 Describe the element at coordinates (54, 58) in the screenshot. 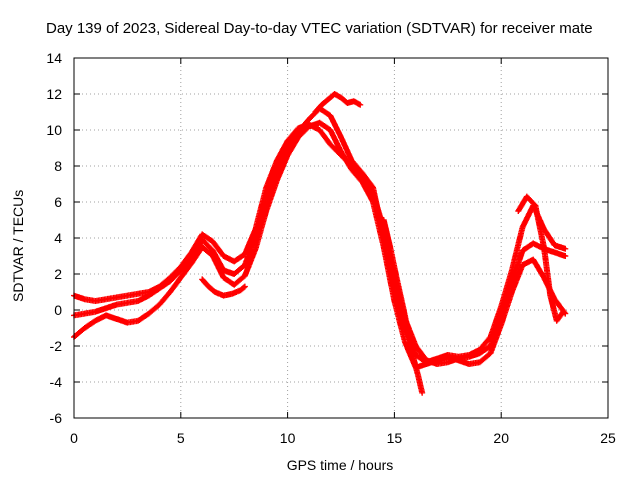

I see `y-tick-label: 14` at that location.